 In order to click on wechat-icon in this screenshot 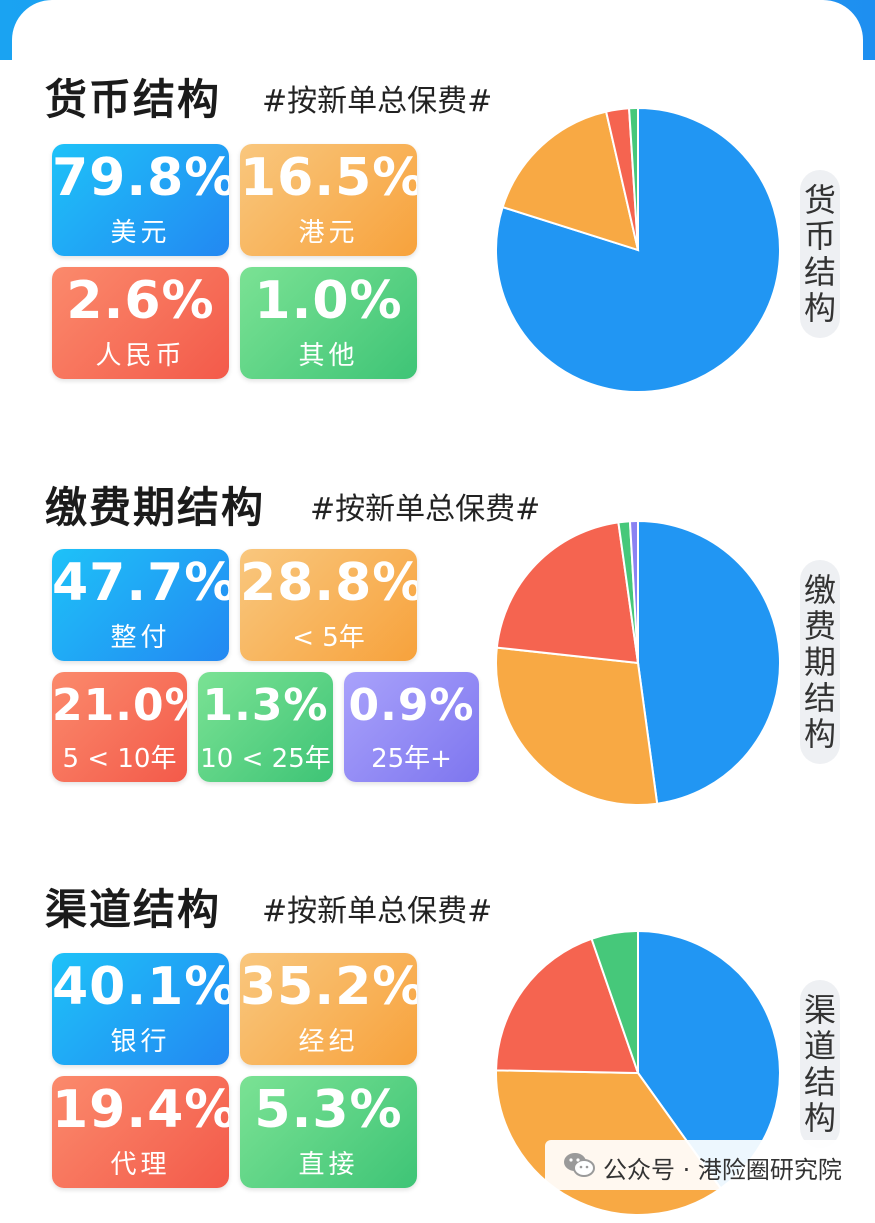, I will do `click(579, 1165)`.